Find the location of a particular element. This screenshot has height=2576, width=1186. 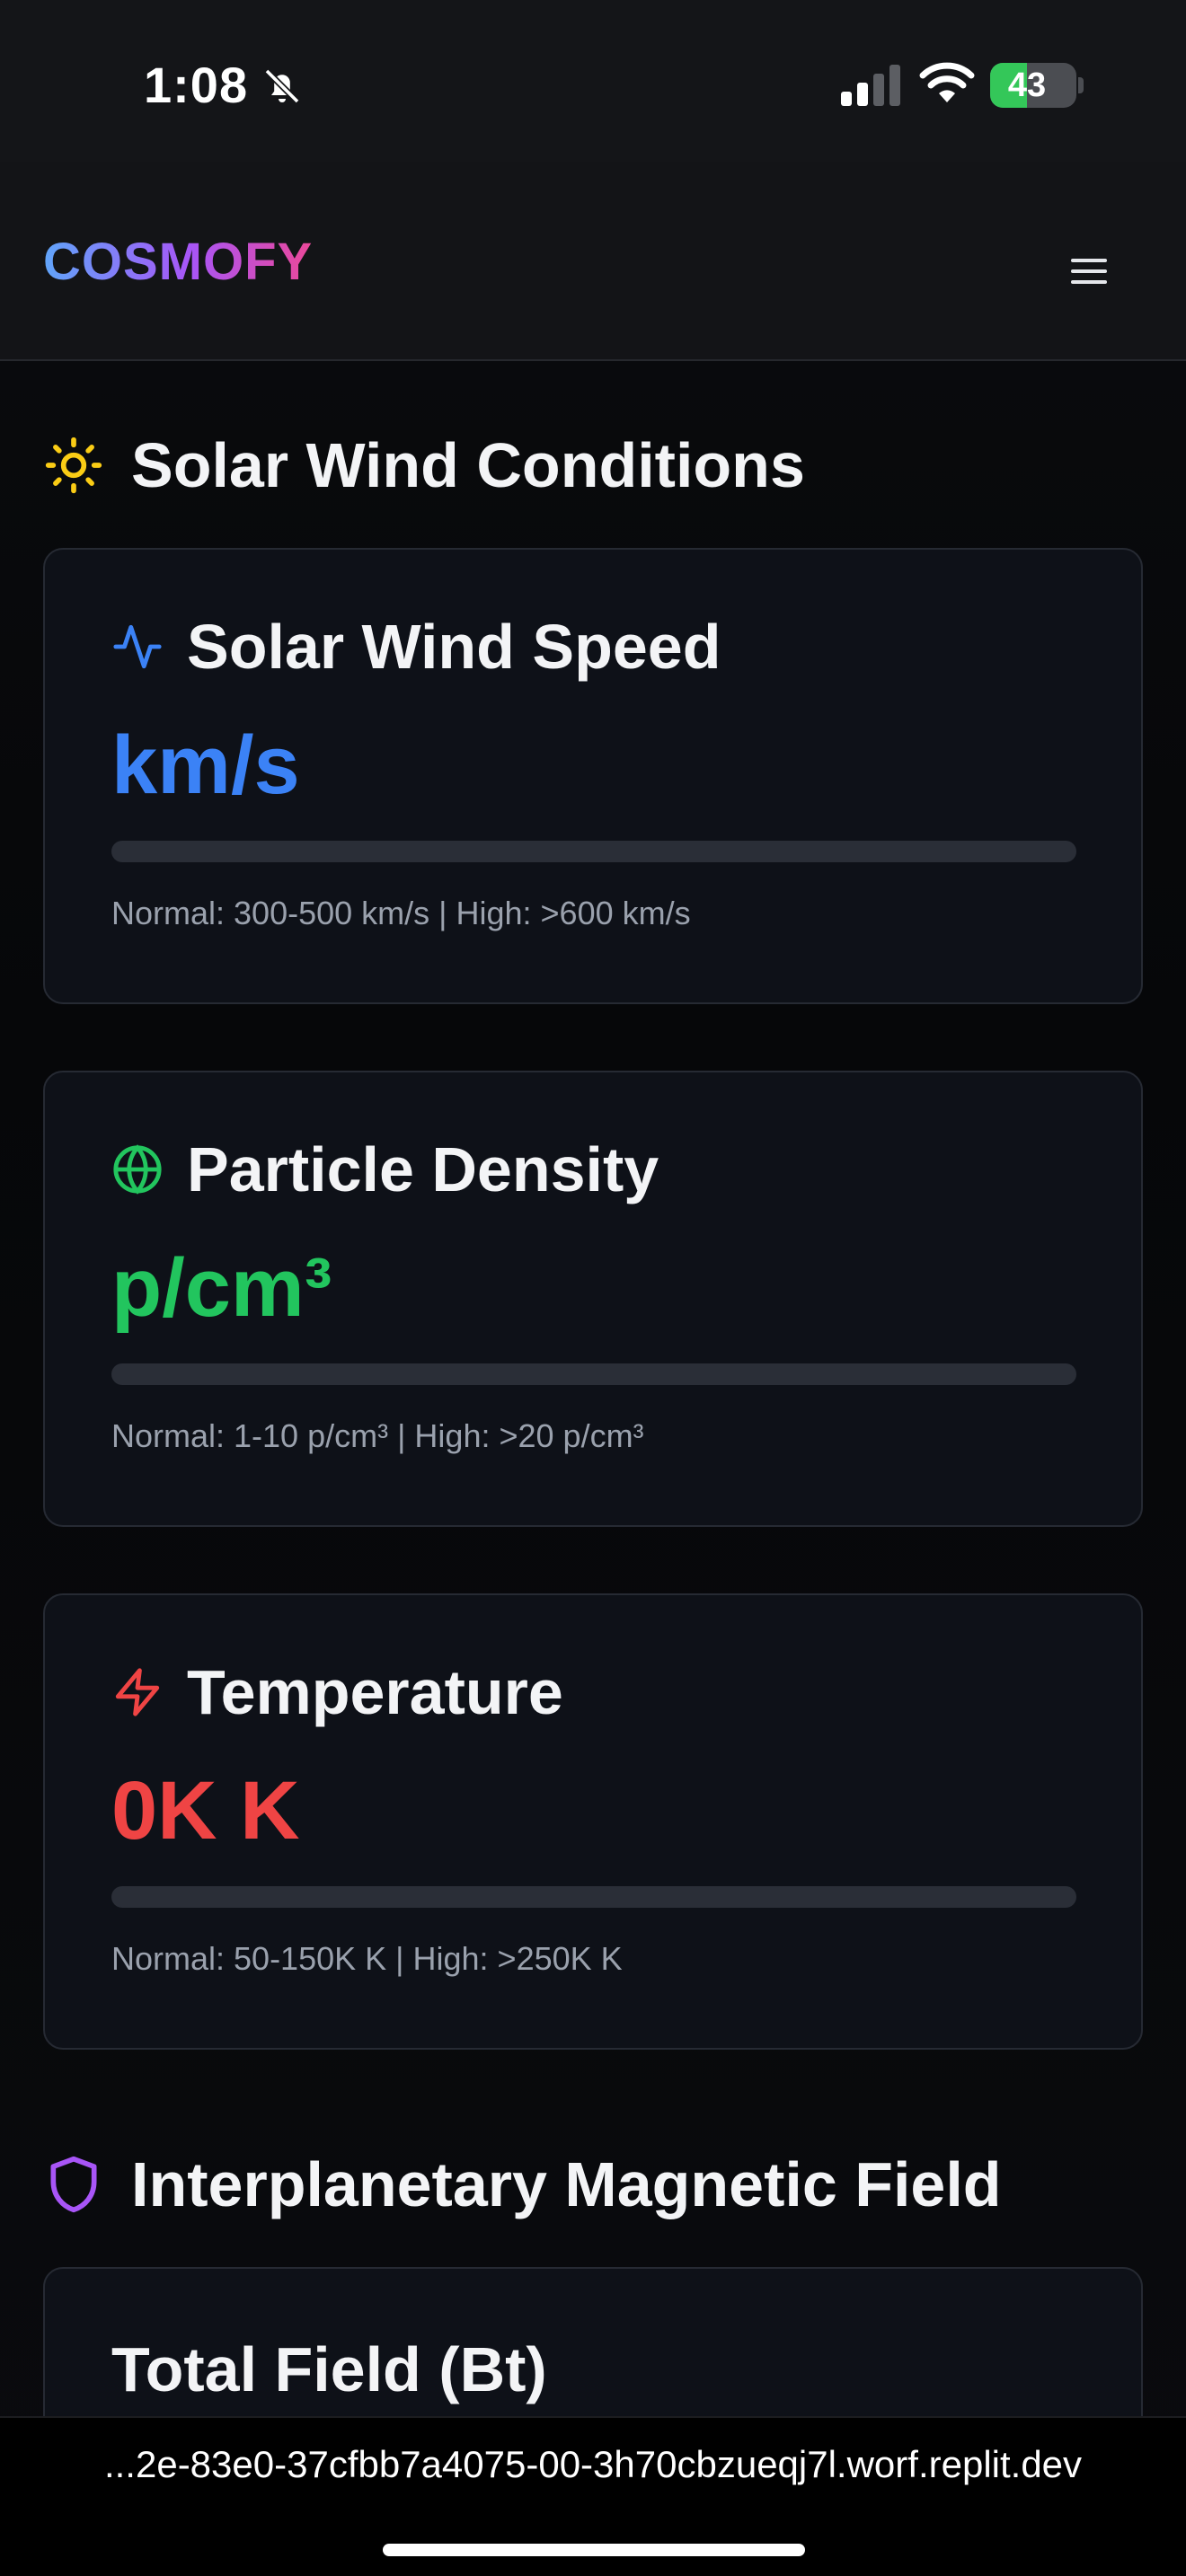

shield-icon is located at coordinates (73, 2184).